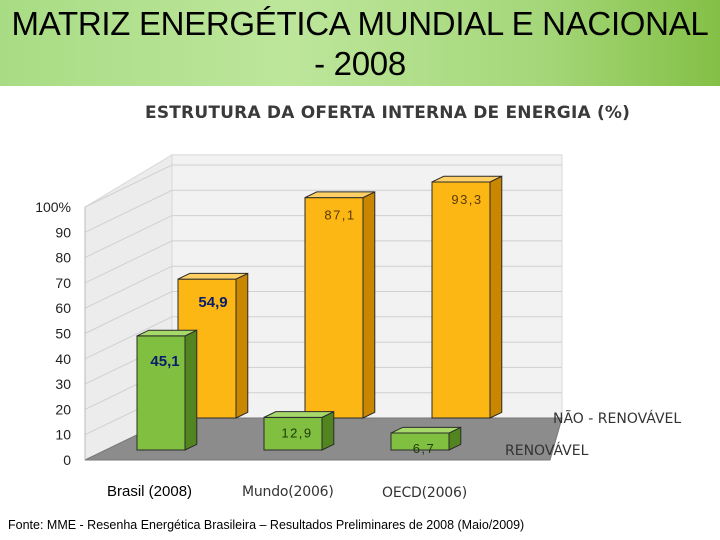 This screenshot has width=720, height=540. I want to click on y-tick-label: 30, so click(63, 384).